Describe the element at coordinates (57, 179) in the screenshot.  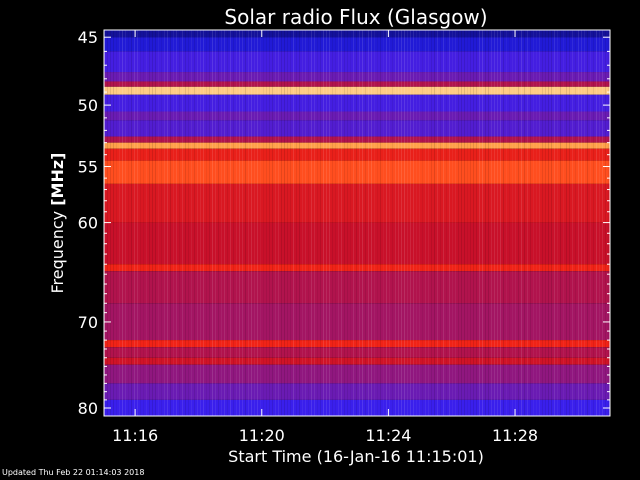
I see `y-axis-label-unit: [MHz]` at that location.